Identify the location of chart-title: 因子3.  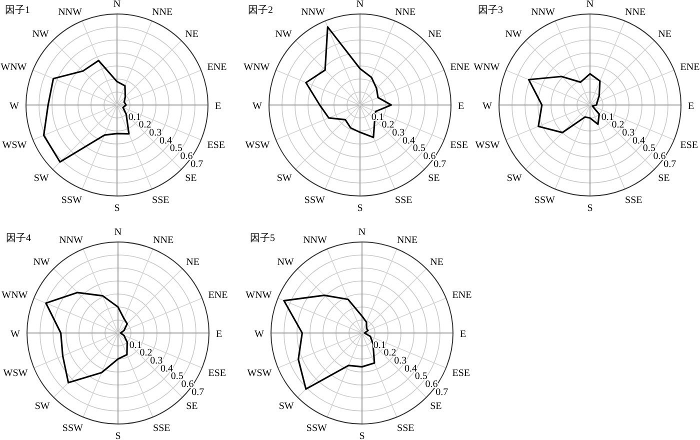
(490, 10).